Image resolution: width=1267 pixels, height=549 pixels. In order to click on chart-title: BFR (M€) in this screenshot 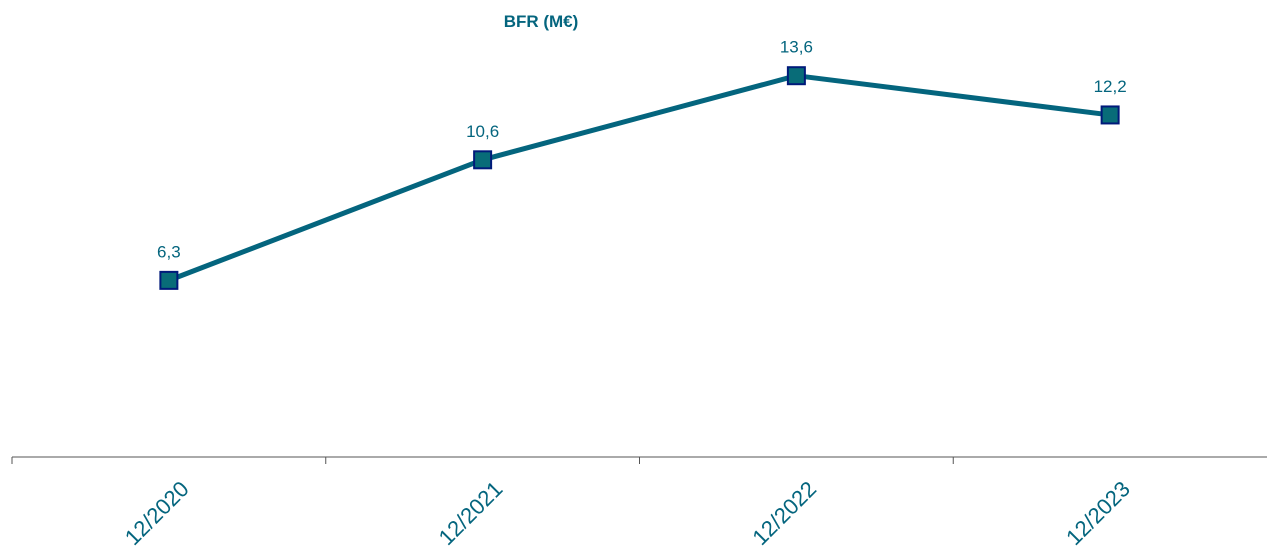, I will do `click(541, 21)`.